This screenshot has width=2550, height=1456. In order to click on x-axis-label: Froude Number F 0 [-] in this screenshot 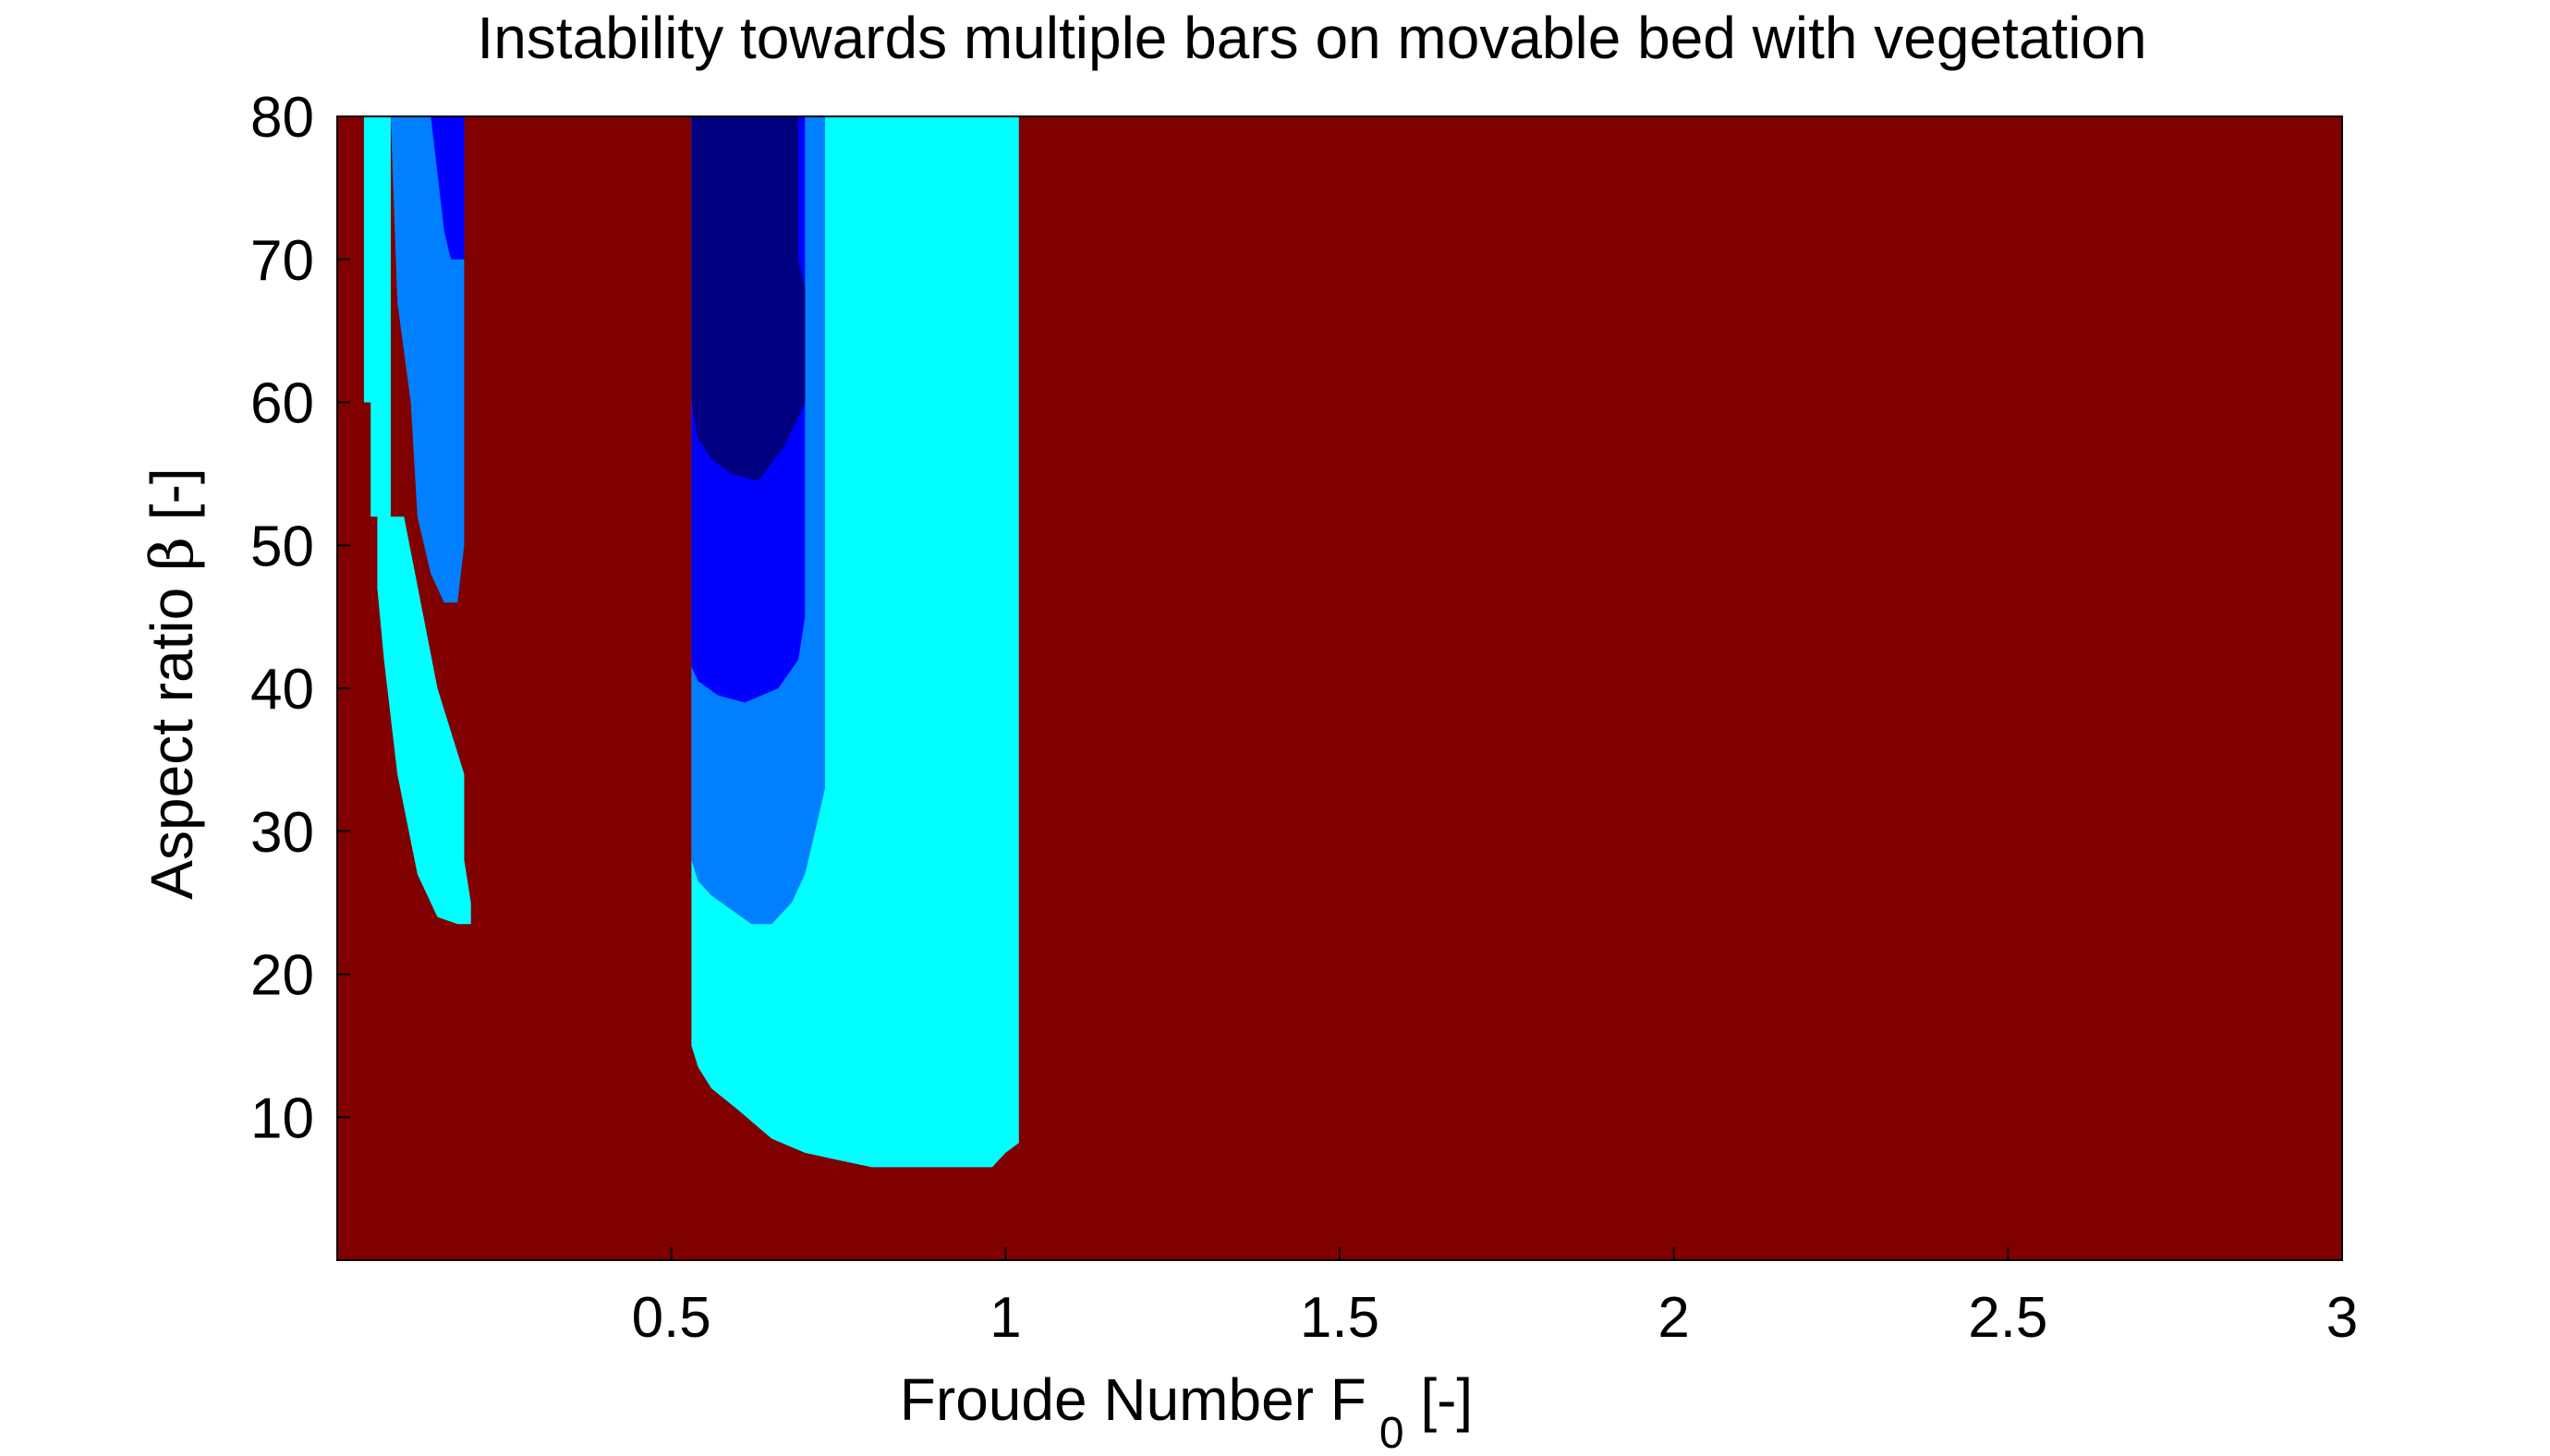, I will do `click(1186, 1411)`.